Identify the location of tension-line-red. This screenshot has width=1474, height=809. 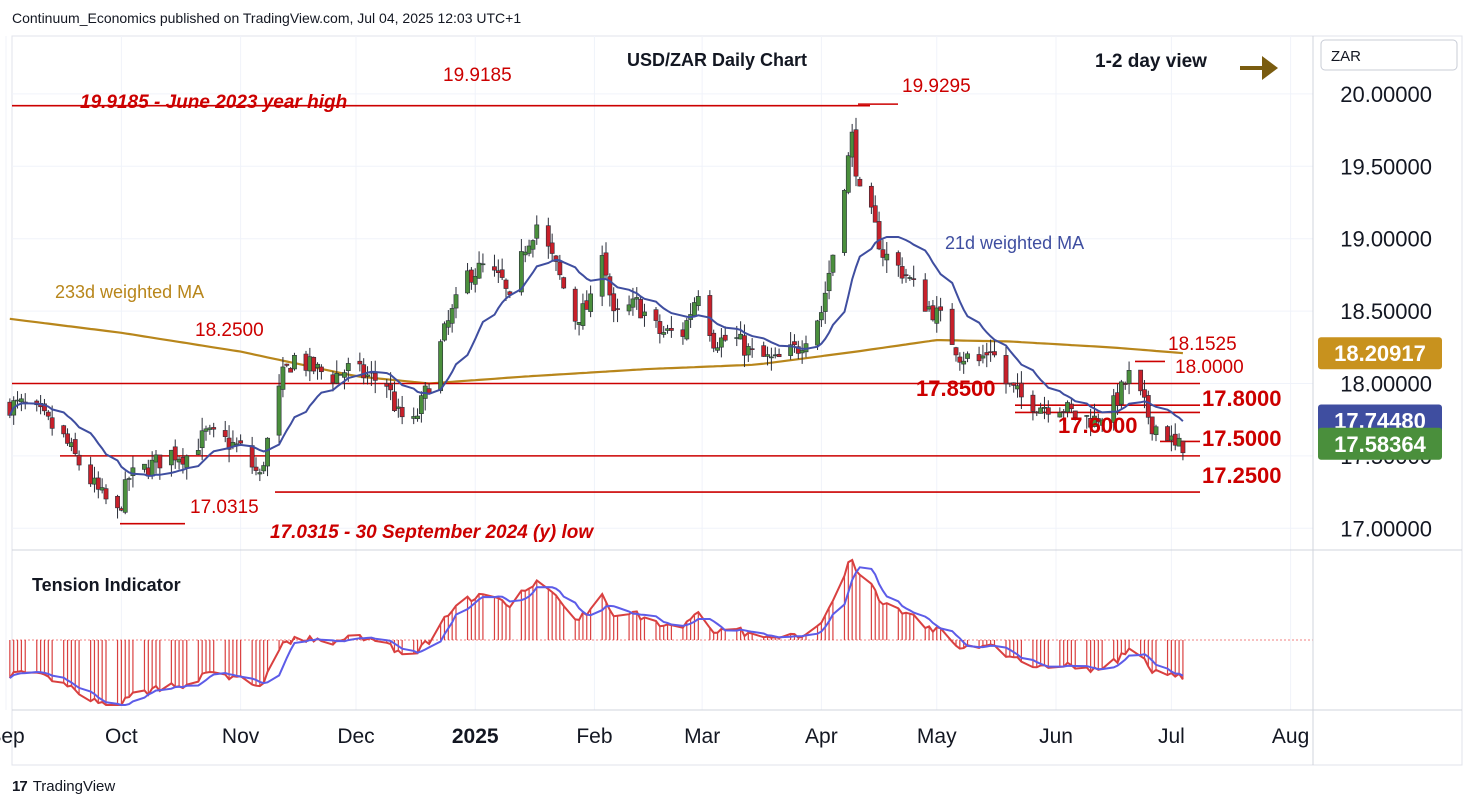
(596, 632).